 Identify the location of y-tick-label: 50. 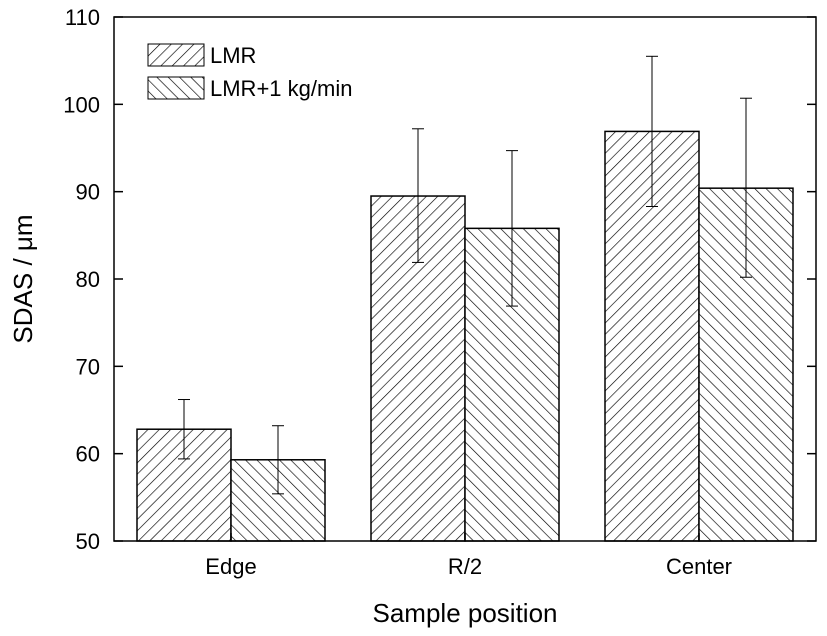
(88, 541).